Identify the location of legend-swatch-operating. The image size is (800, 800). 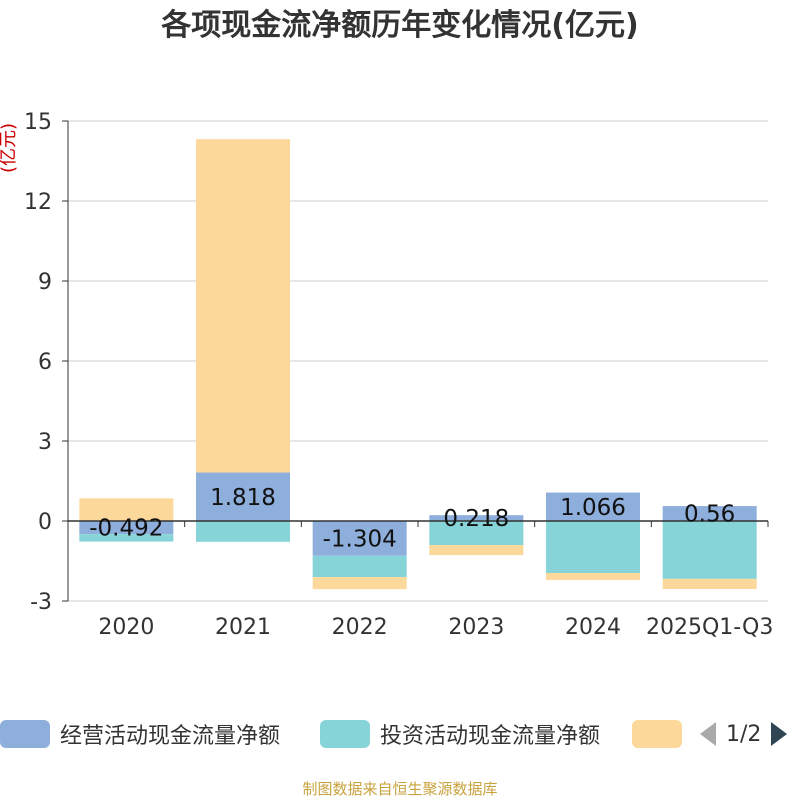
(25, 734).